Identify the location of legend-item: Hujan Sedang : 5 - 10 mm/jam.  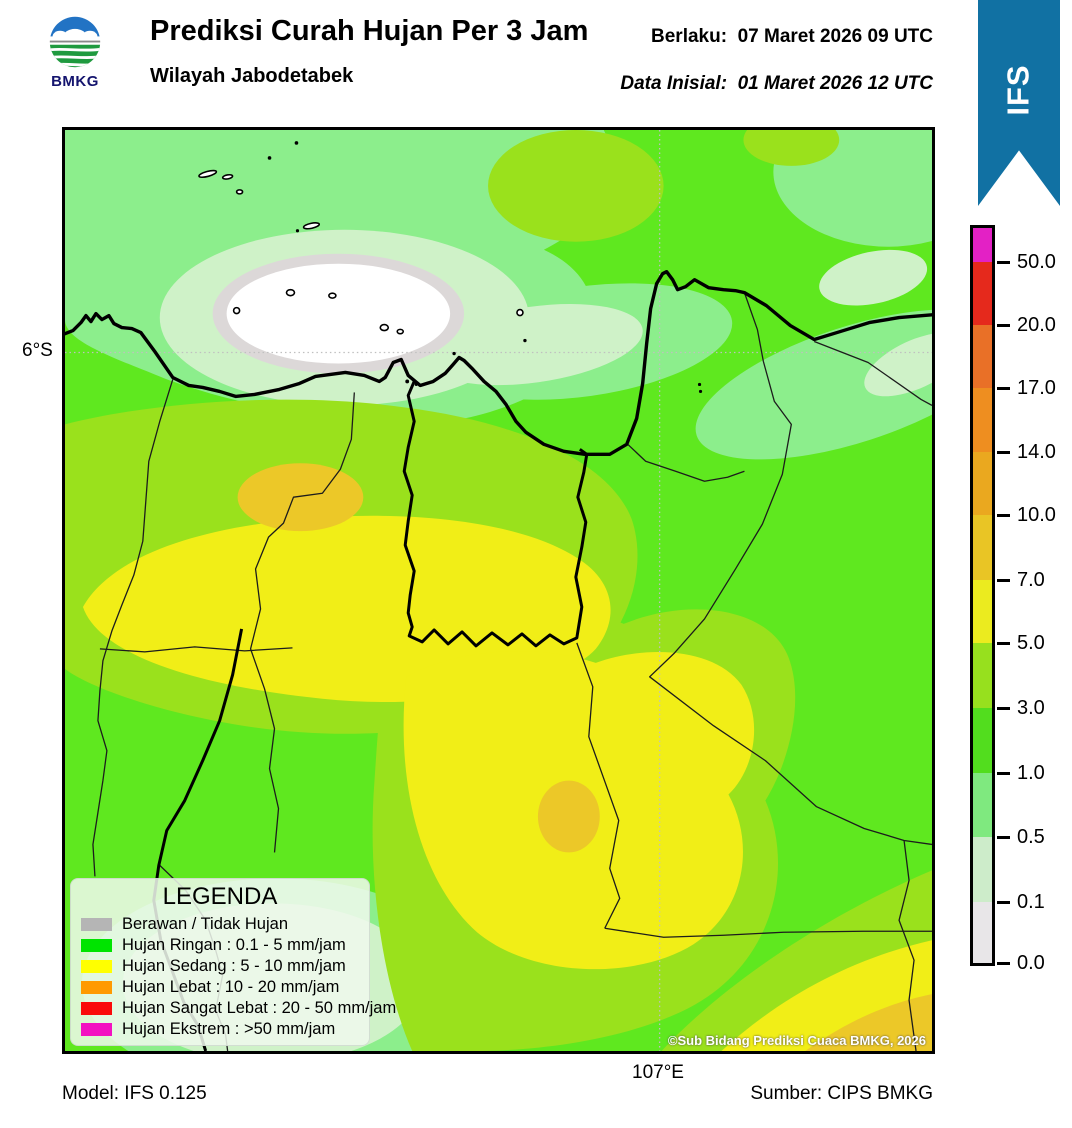
(220, 966).